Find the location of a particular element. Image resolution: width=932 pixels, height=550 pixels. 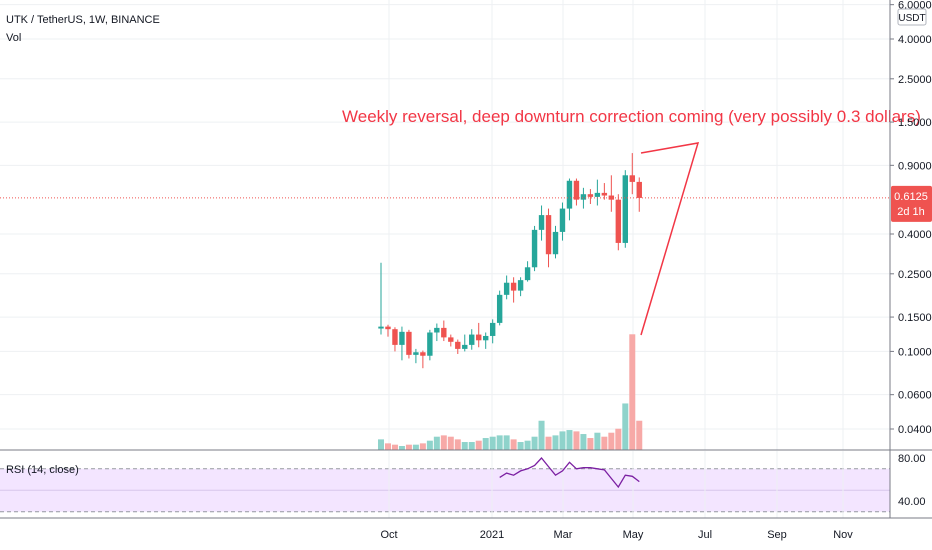

time-axis: Oct 2021 Mar May Jul Sep Nov is located at coordinates (616, 535).